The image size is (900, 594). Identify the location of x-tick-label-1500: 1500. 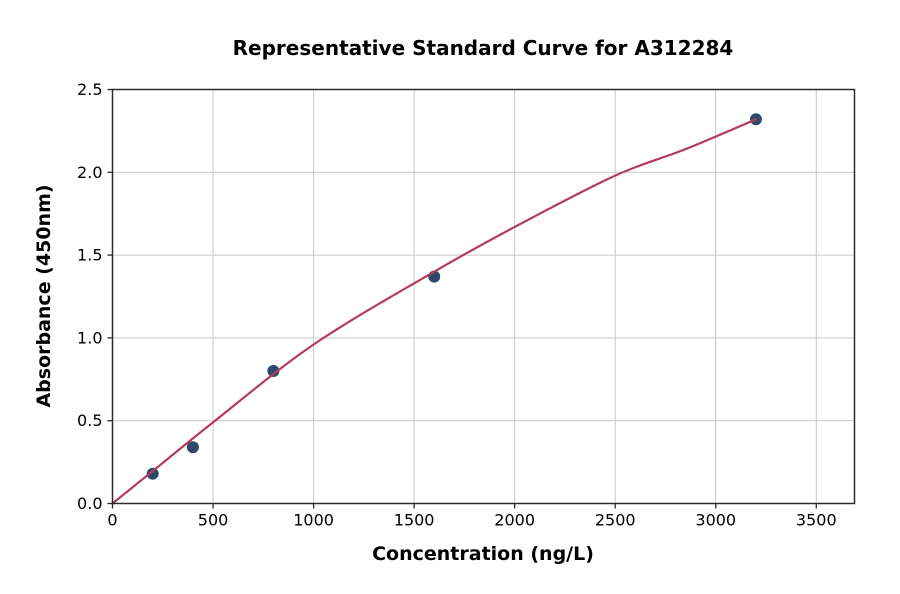
(414, 520).